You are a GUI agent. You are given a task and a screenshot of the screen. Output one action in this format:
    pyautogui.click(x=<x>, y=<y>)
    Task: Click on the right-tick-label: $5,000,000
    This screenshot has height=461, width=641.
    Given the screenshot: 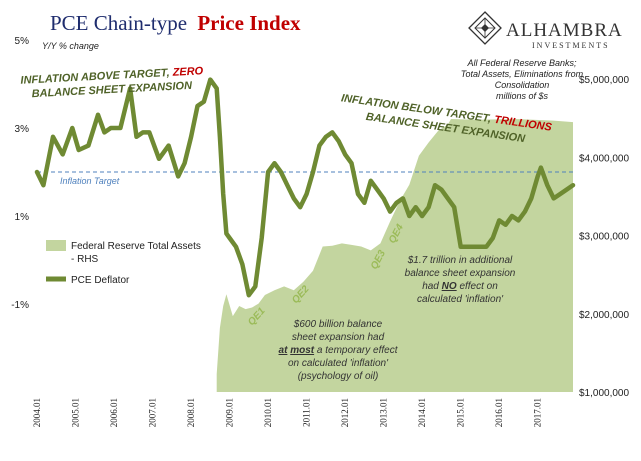 What is the action you would take?
    pyautogui.click(x=604, y=80)
    